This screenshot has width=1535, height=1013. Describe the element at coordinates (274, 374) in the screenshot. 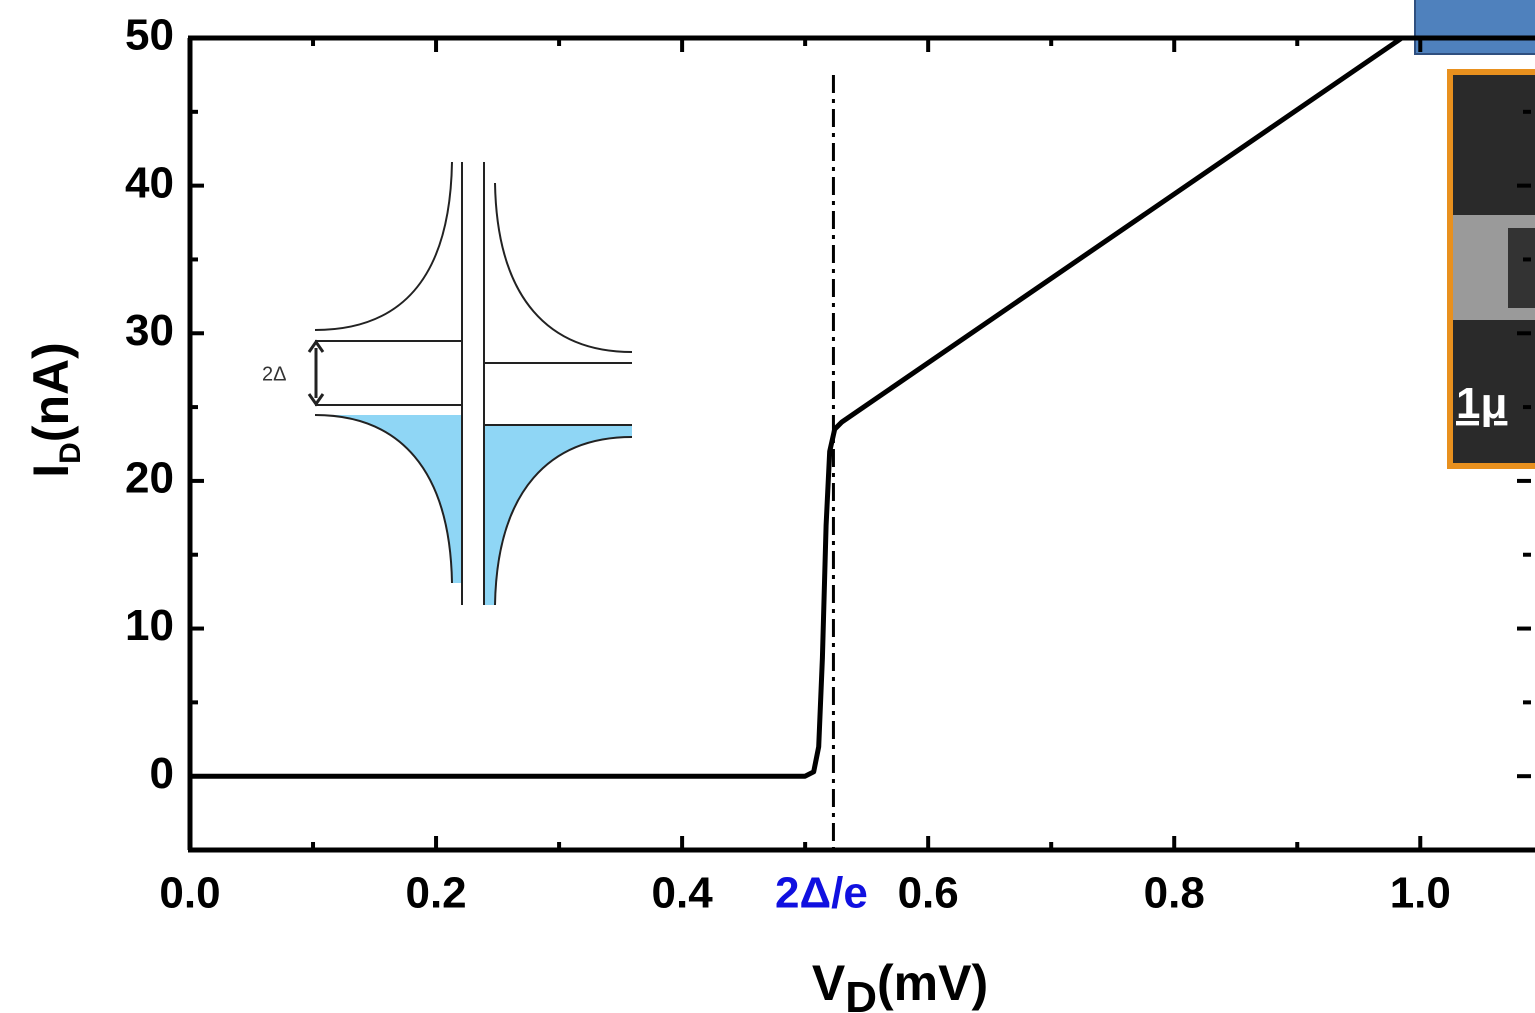

I see `inset-label: 2Δ` at that location.